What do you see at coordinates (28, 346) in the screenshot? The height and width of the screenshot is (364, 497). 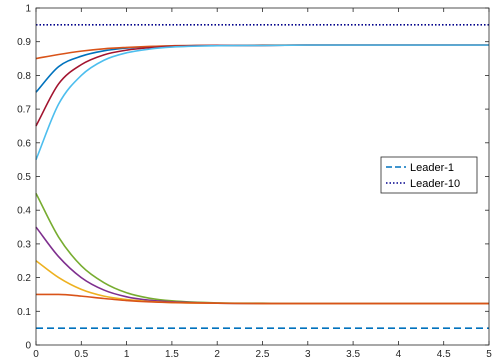 I see `y-tick-label: 0` at bounding box center [28, 346].